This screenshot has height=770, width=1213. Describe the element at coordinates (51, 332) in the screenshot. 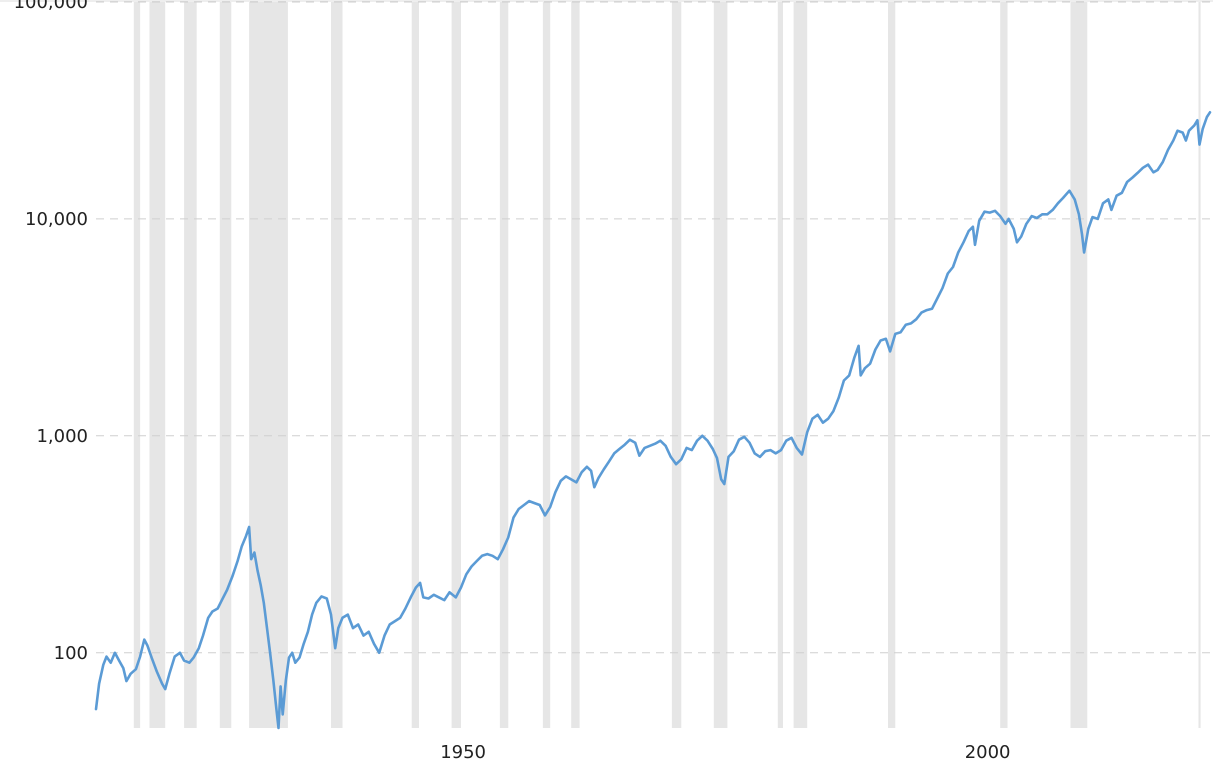

I see `y-axis-tick-labels: 100 1,000 10,000 100,000` at that location.